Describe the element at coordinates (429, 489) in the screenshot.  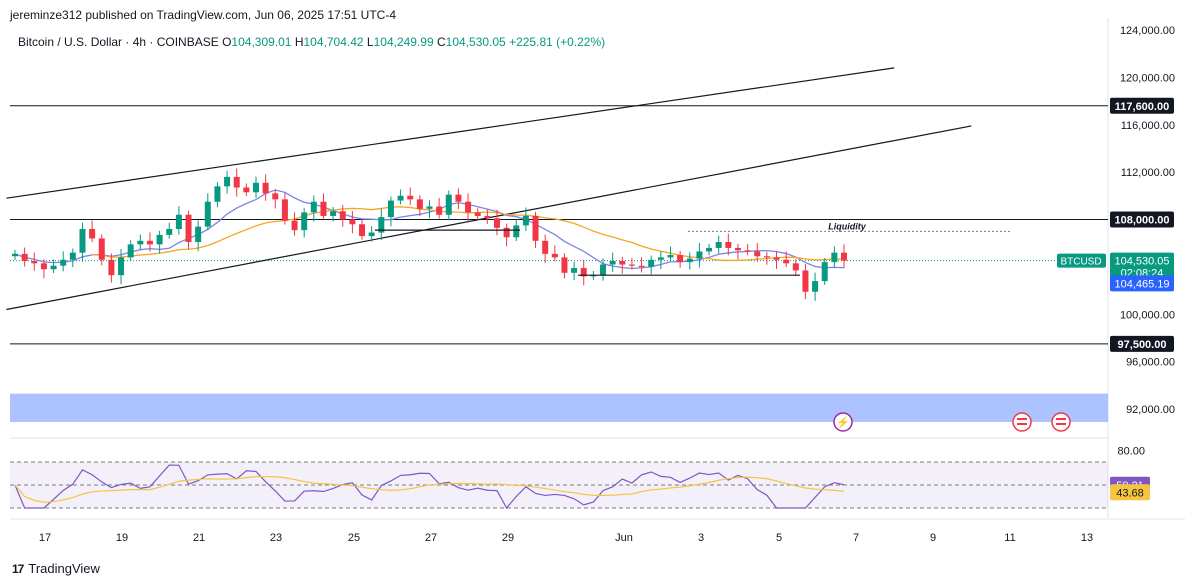
I see `rsi-ma-line` at that location.